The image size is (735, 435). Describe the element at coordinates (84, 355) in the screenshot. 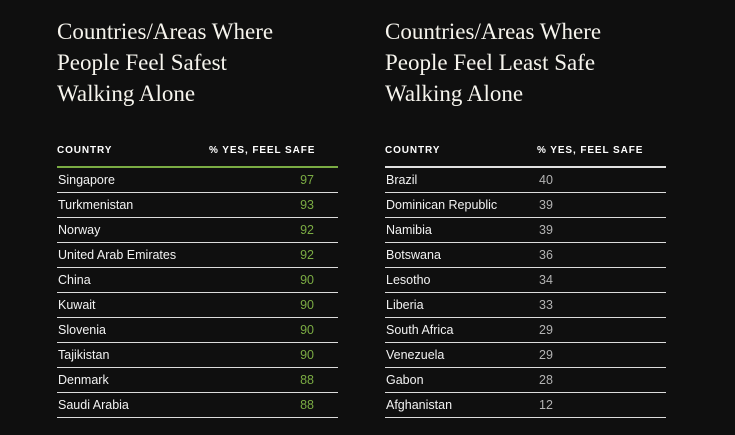

I see `country-name: Tajikistan` at that location.